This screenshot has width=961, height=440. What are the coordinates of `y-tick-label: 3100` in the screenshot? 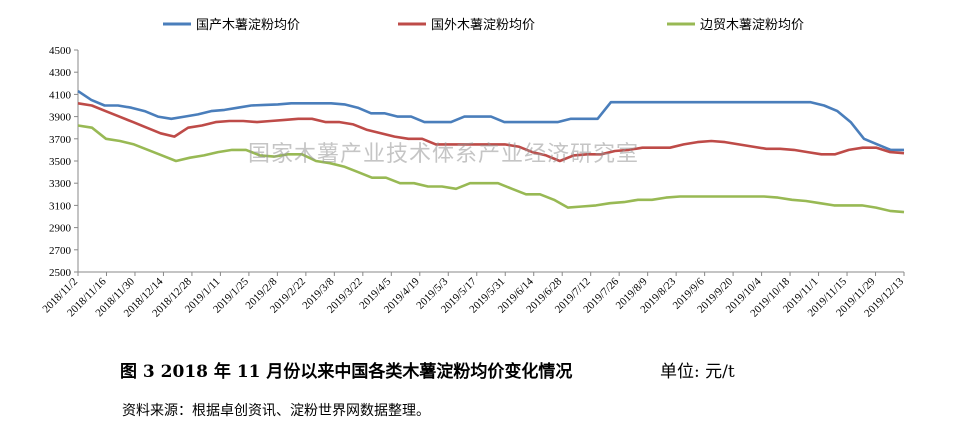 It's located at (60, 206).